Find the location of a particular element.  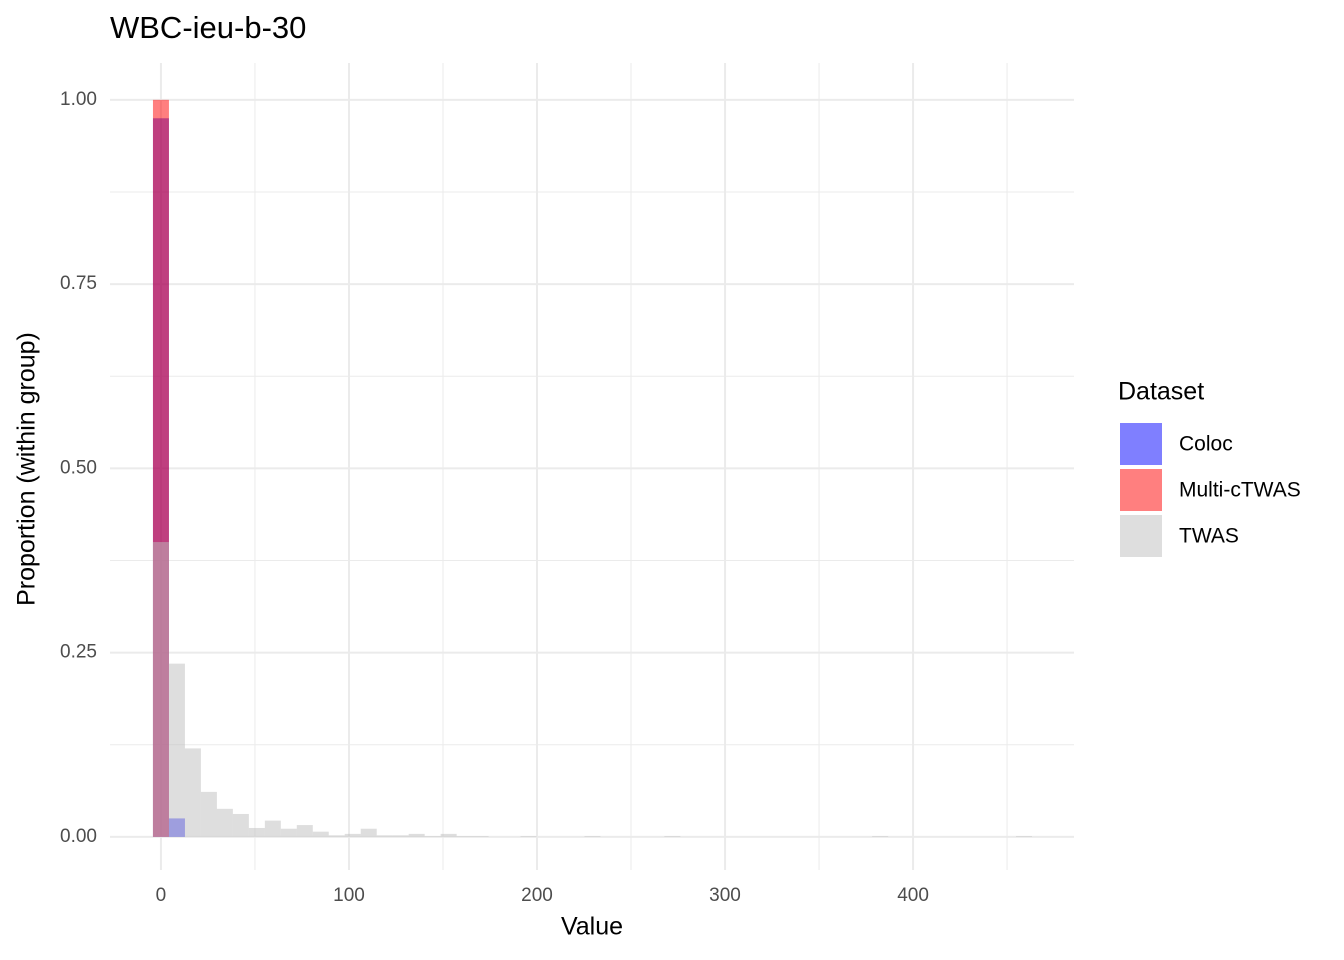

y-axis-label: Proportion (within group) is located at coordinates (27, 469).